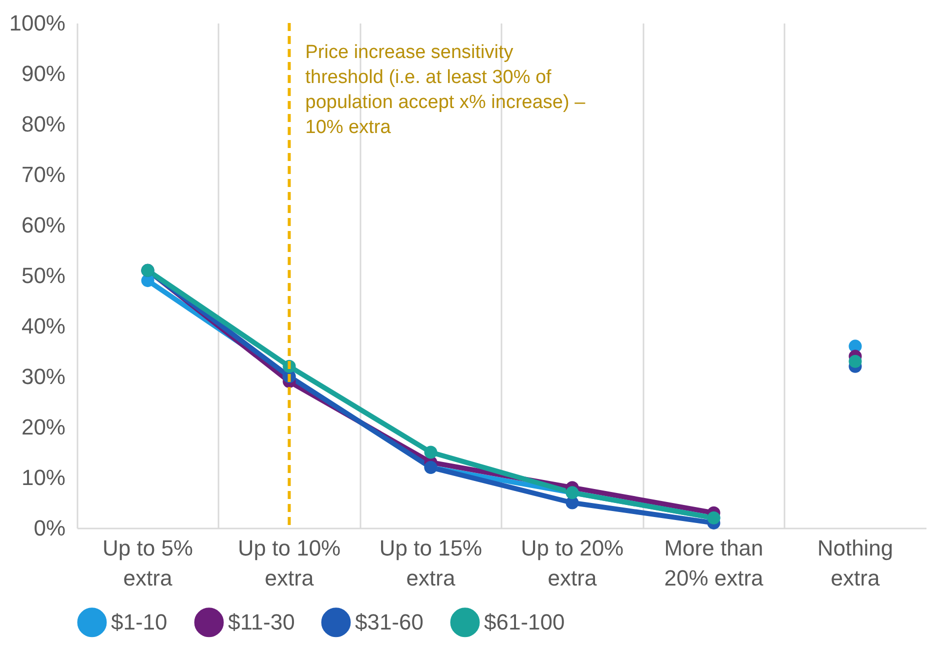  Describe the element at coordinates (445, 90) in the screenshot. I see `ref-line-label: Price increase sensitivity threshold (i.e. at least 30% of population accept x% increase) – 10% extra` at that location.